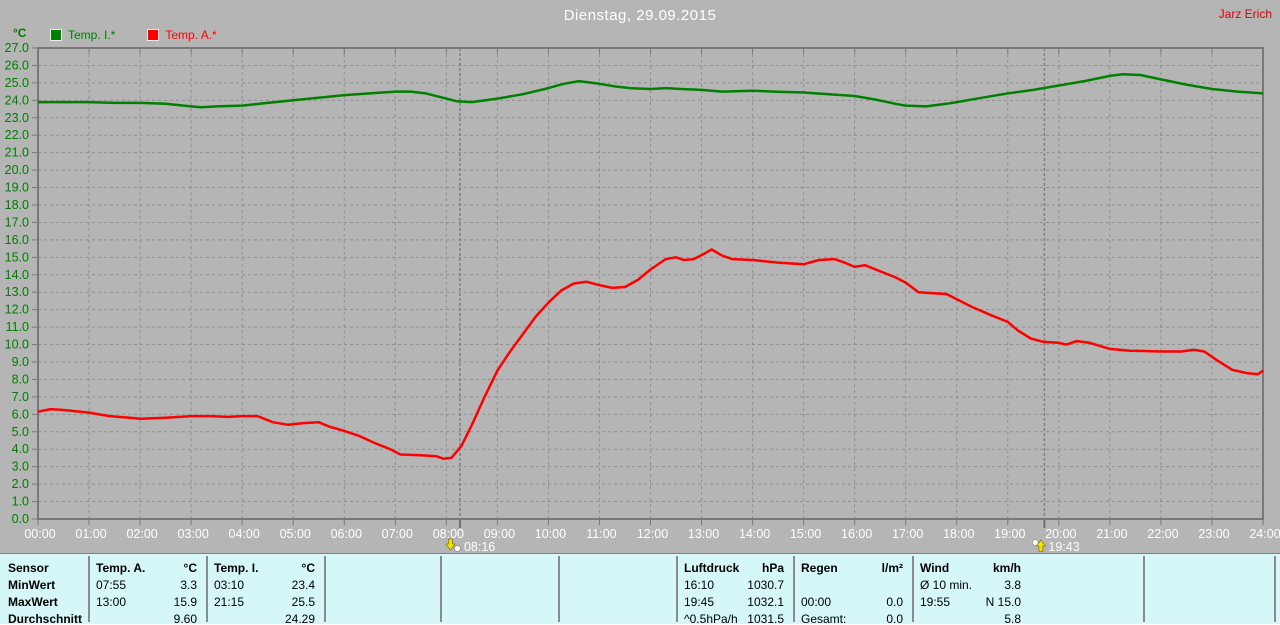  Describe the element at coordinates (141, 534) in the screenshot. I see `x-axis-label: 02:00` at that location.